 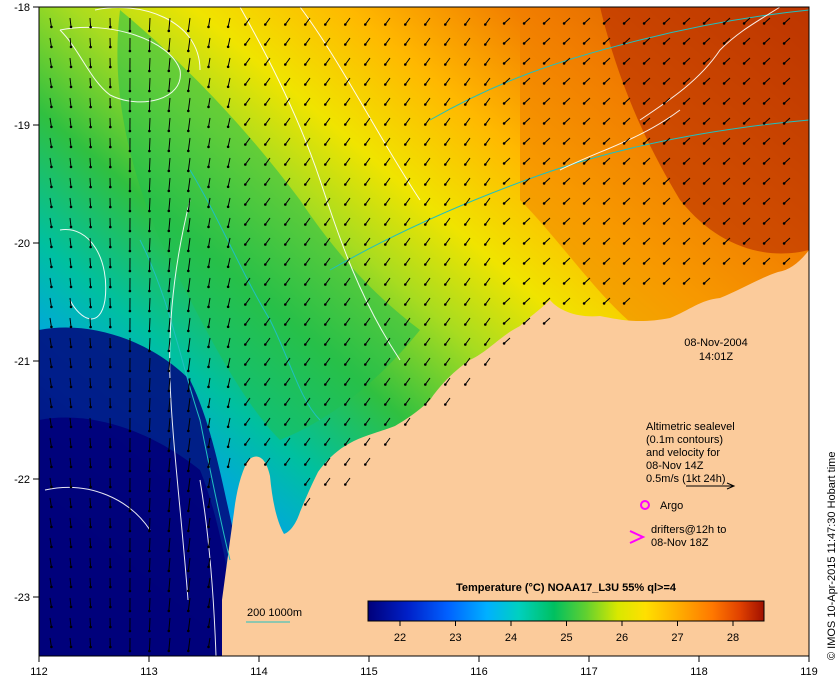 I want to click on isobath-key-label: 200 1000m, so click(x=274, y=613).